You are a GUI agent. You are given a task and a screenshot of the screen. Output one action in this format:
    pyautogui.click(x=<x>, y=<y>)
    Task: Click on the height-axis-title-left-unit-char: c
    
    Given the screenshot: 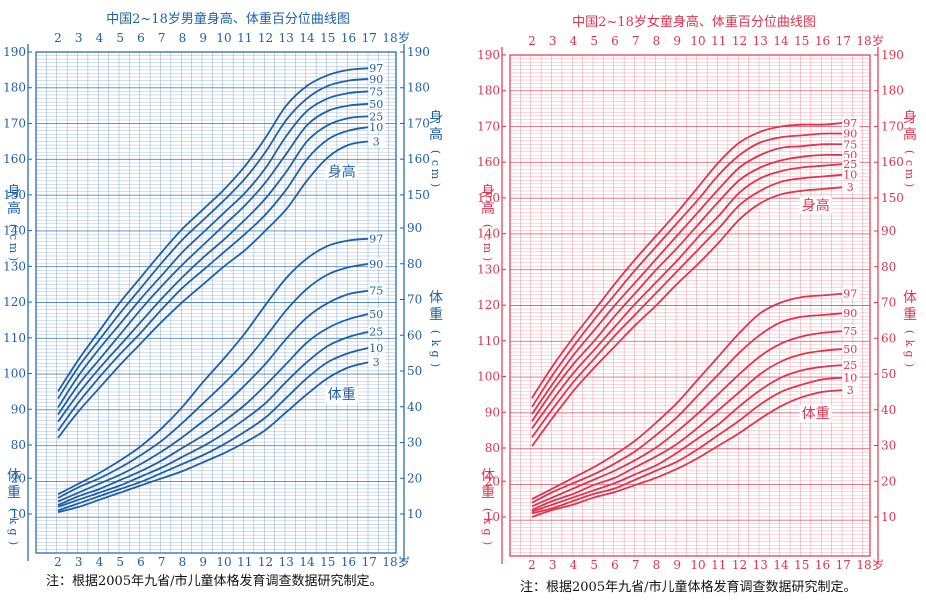 What is the action you would take?
    pyautogui.click(x=13, y=237)
    